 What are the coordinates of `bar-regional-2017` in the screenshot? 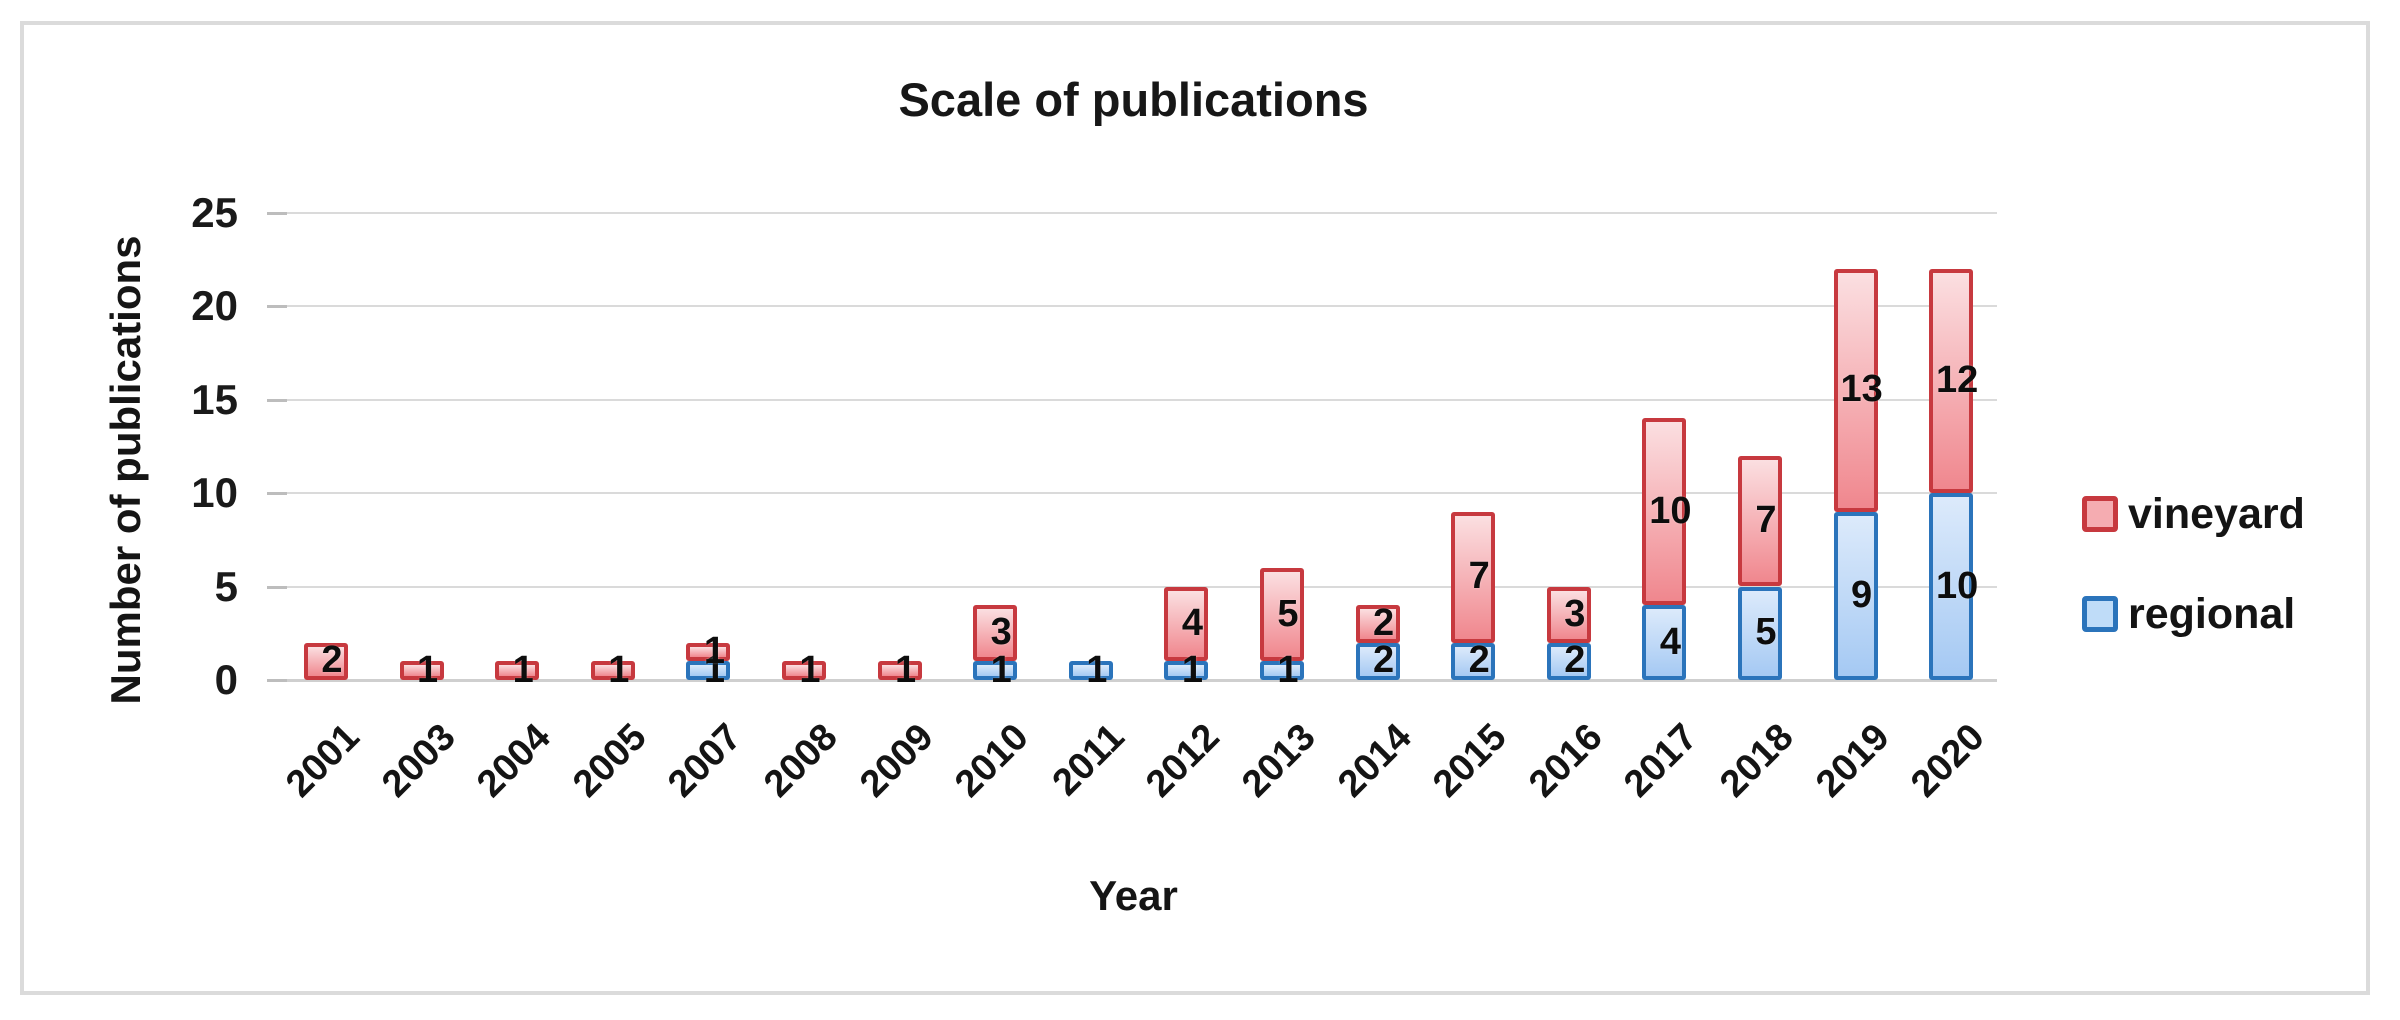 It's located at (1664, 642).